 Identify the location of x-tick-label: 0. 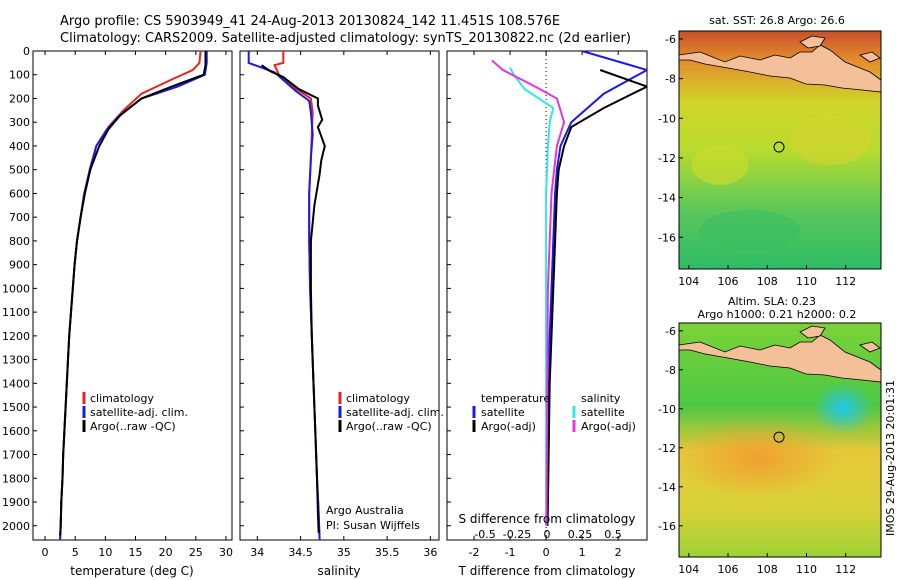
(45, 552).